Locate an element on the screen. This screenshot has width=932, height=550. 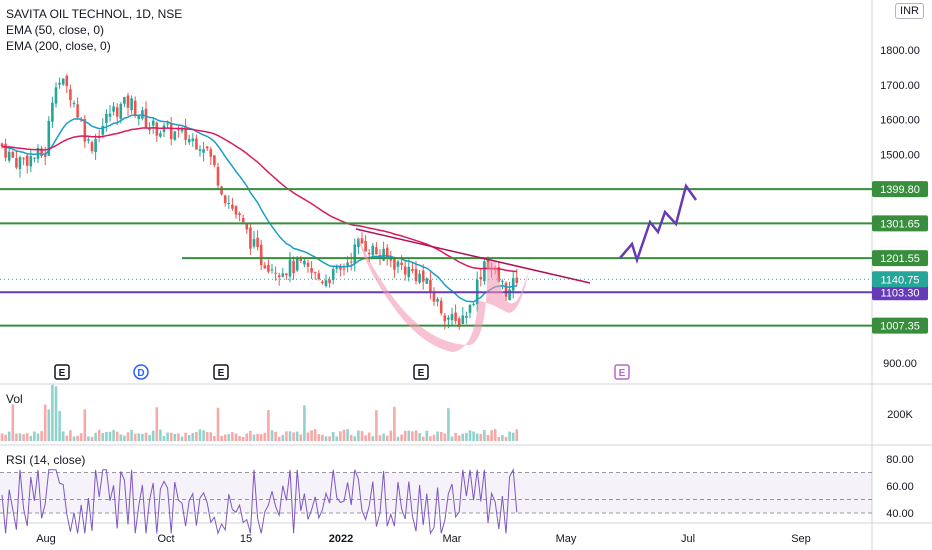
event-marker-label: E is located at coordinates (221, 373).